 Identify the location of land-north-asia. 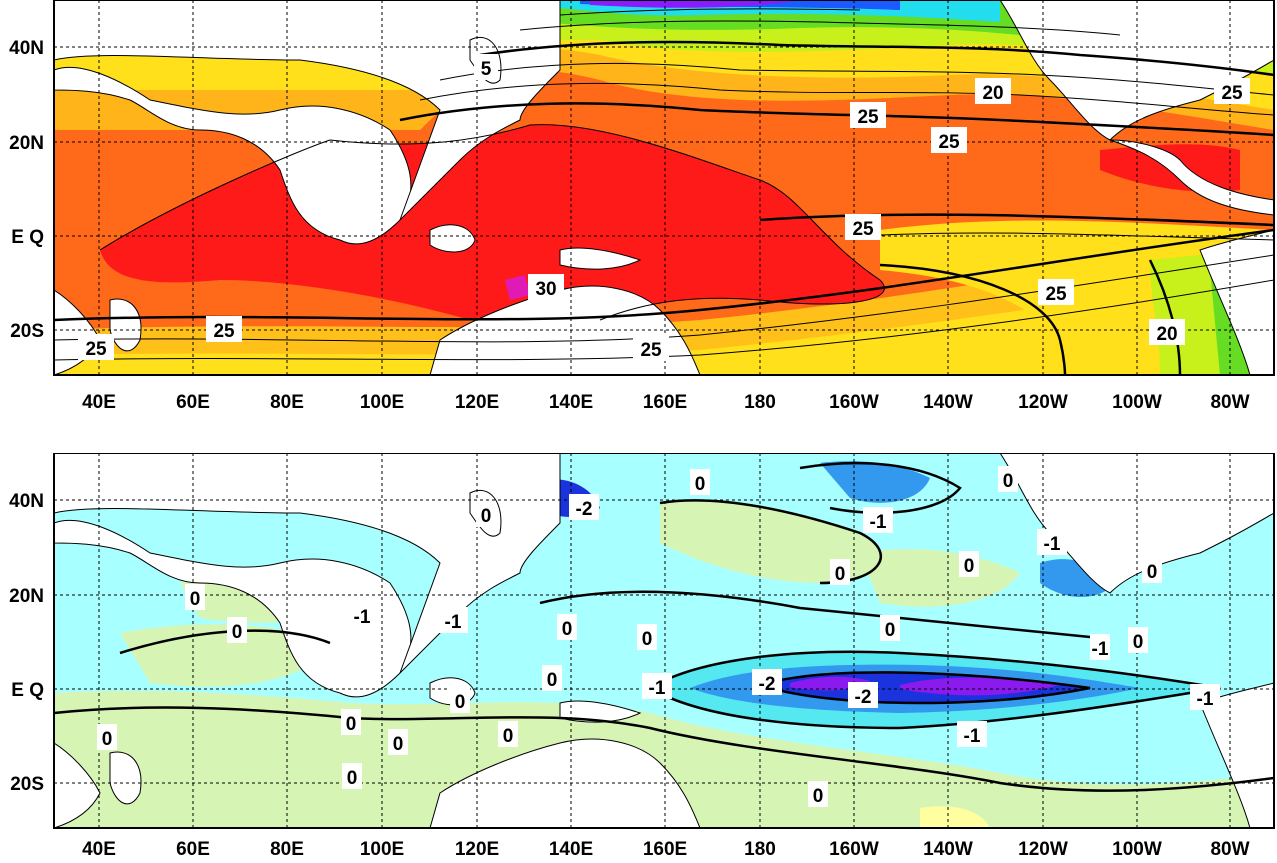
(307, 110).